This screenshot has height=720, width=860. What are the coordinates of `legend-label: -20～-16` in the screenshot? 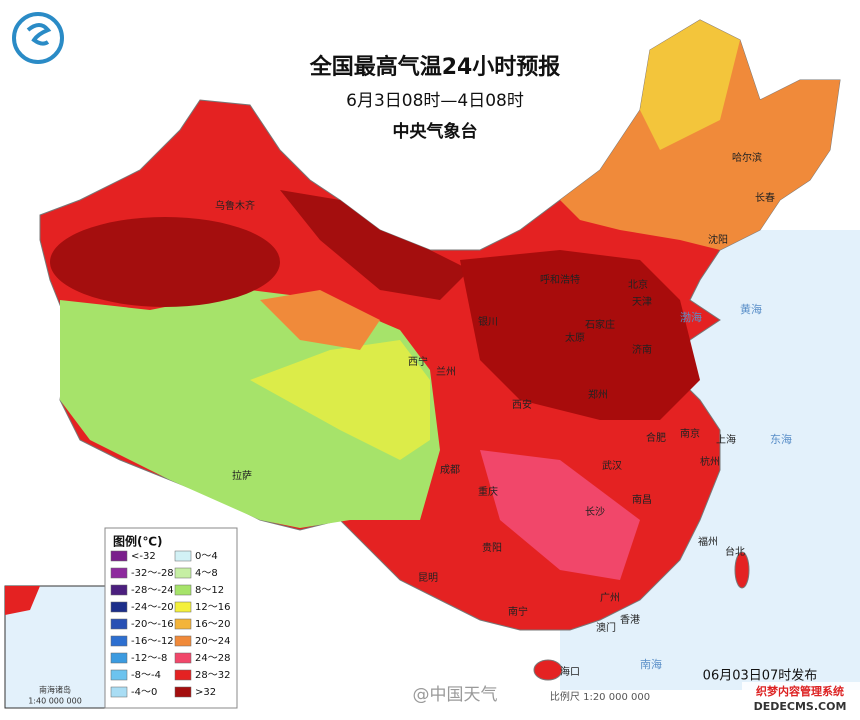 It's located at (152, 624).